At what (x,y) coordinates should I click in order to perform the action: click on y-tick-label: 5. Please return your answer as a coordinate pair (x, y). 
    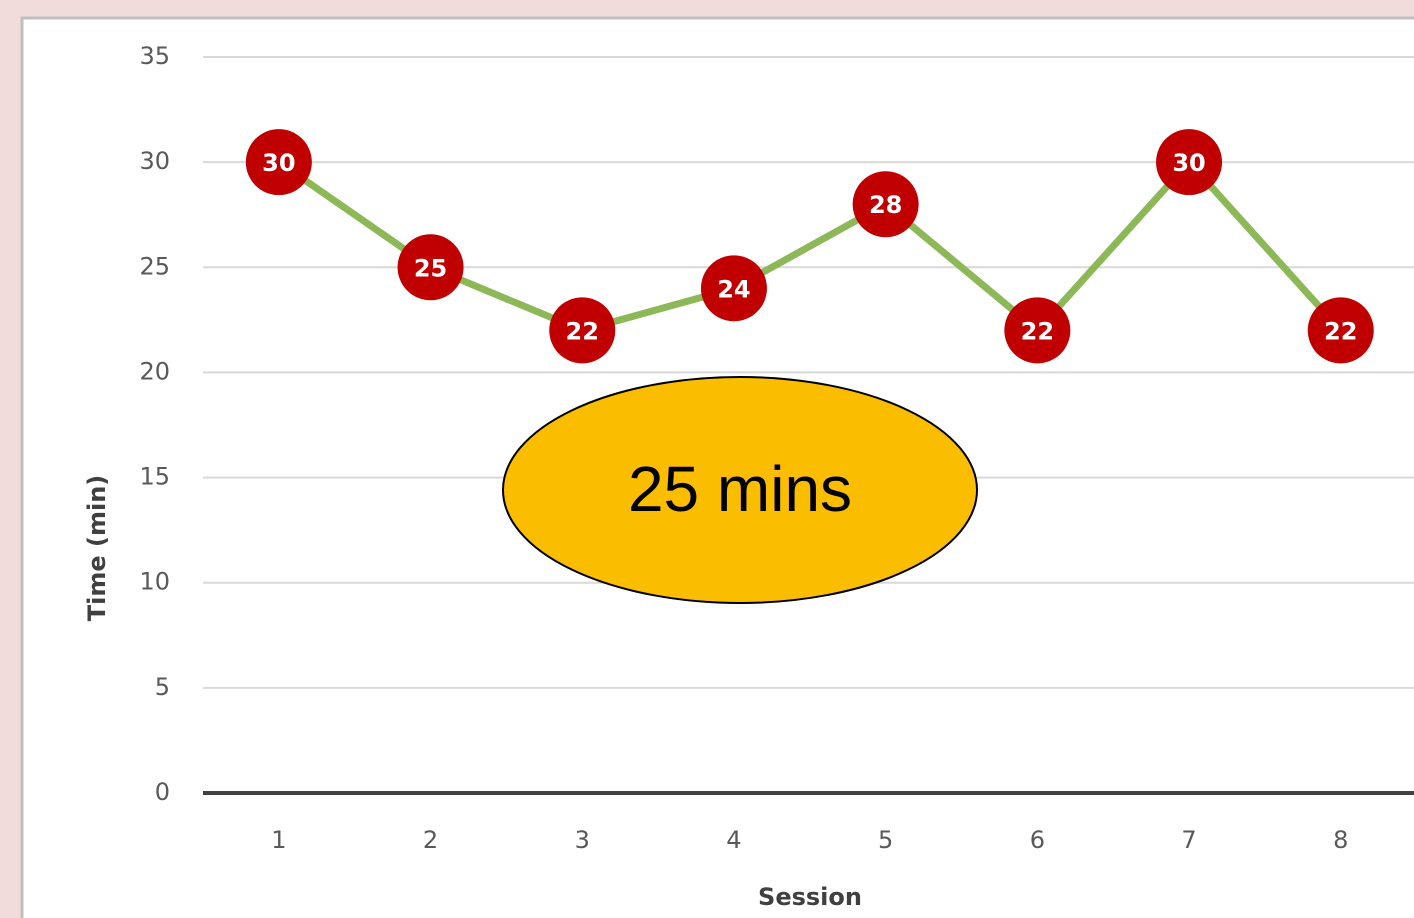
    Looking at the image, I should click on (162, 687).